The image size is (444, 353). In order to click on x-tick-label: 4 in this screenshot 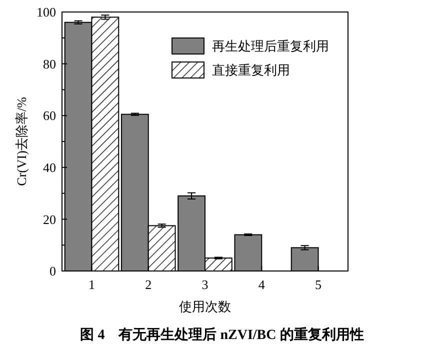, I will do `click(262, 284)`.